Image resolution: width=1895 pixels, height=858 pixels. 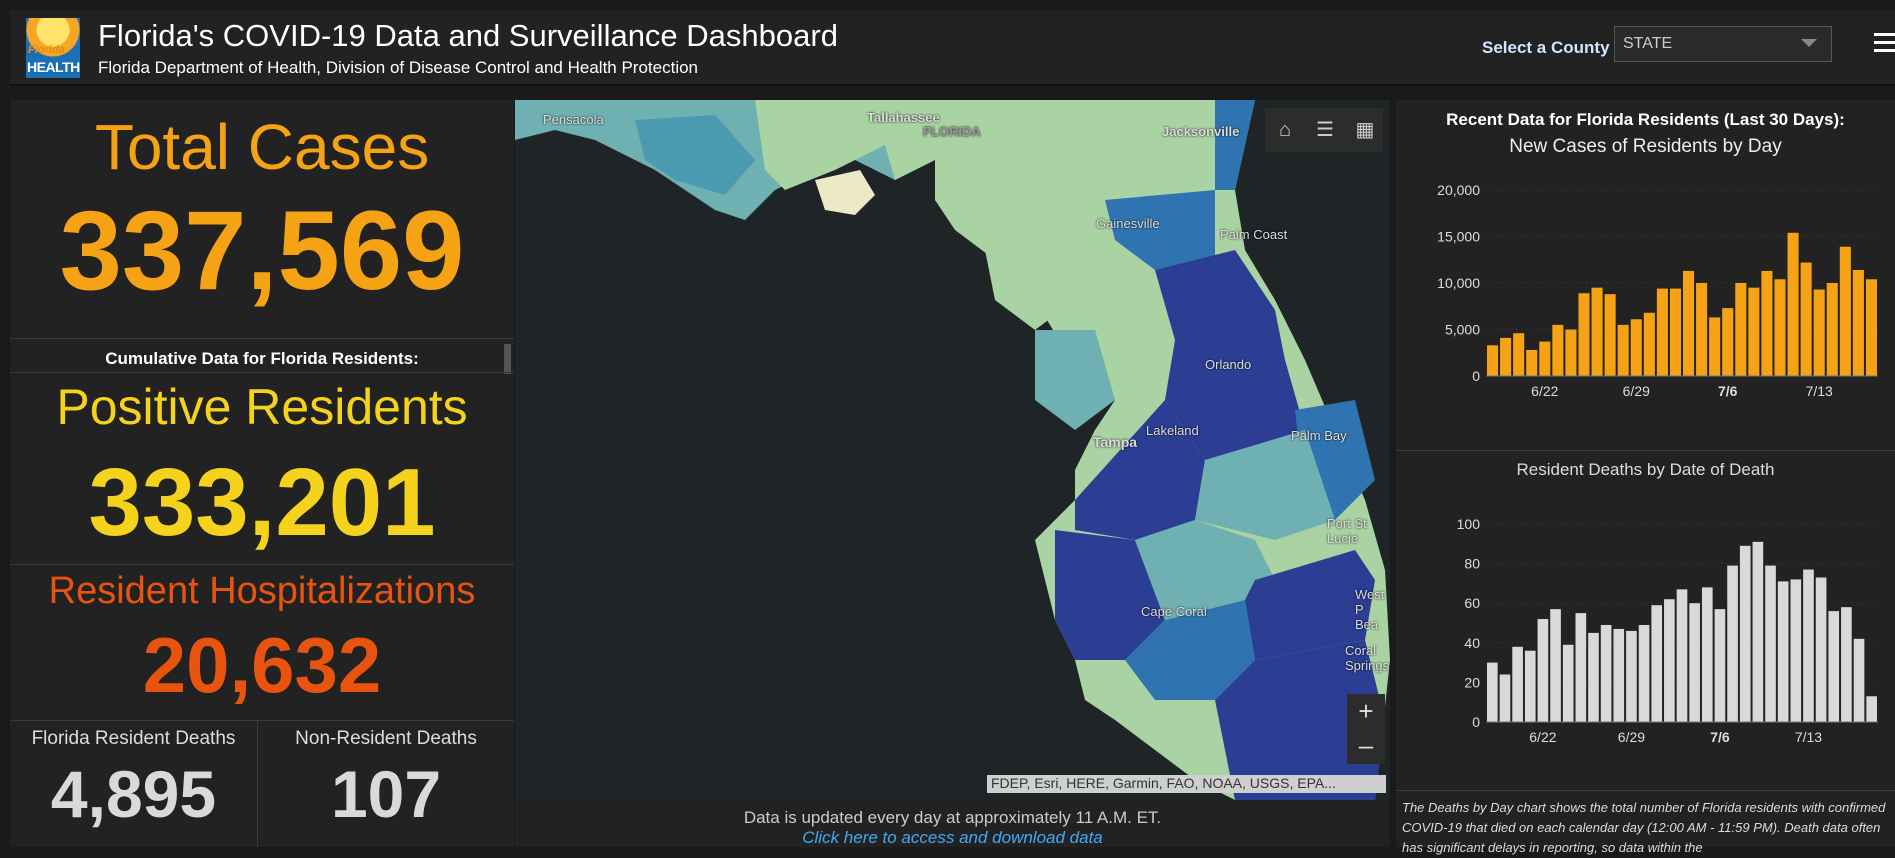 I want to click on county-select: STATE, so click(x=1723, y=44).